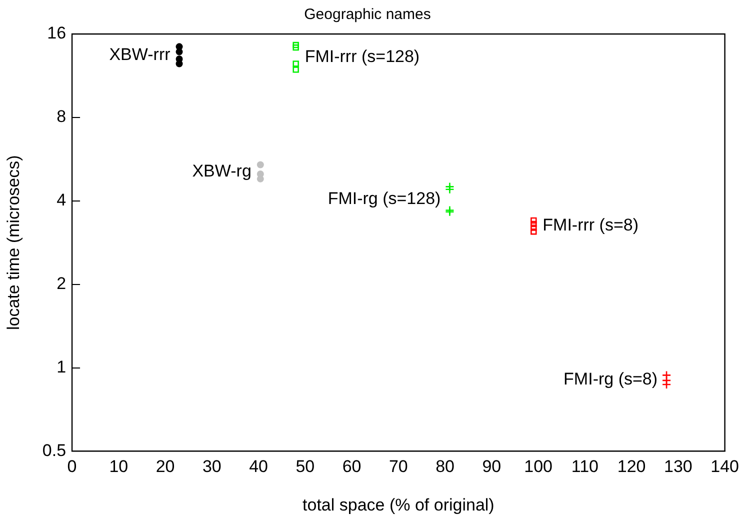 The image size is (753, 520). I want to click on x-tick-label: 120, so click(631, 466).